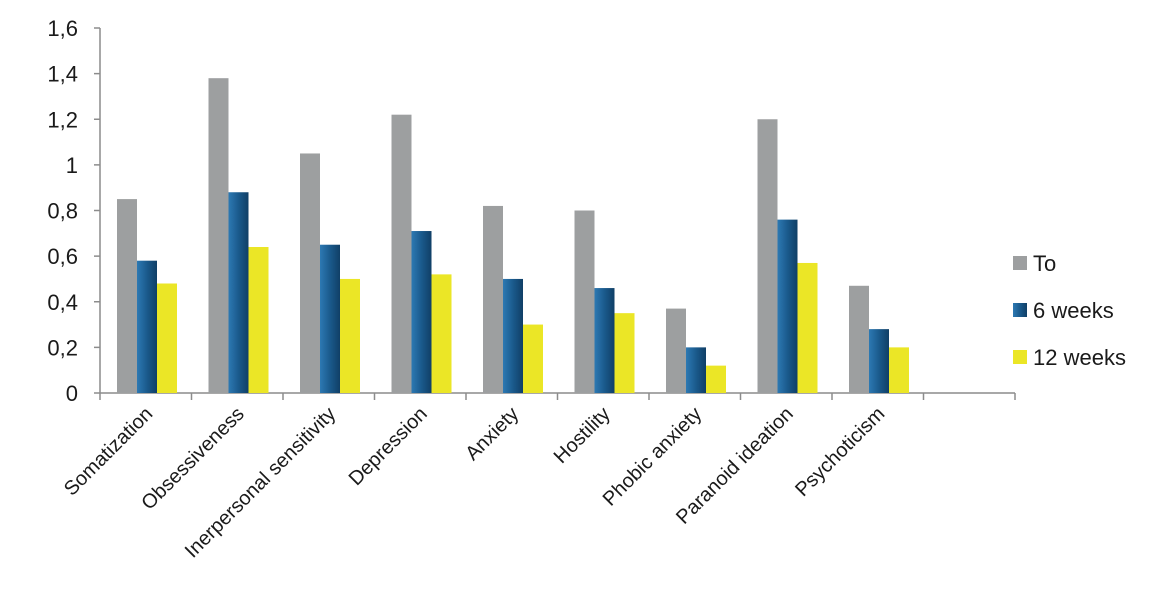 The height and width of the screenshot is (610, 1167). Describe the element at coordinates (840, 452) in the screenshot. I see `x-tick-label: Psychoticism` at that location.